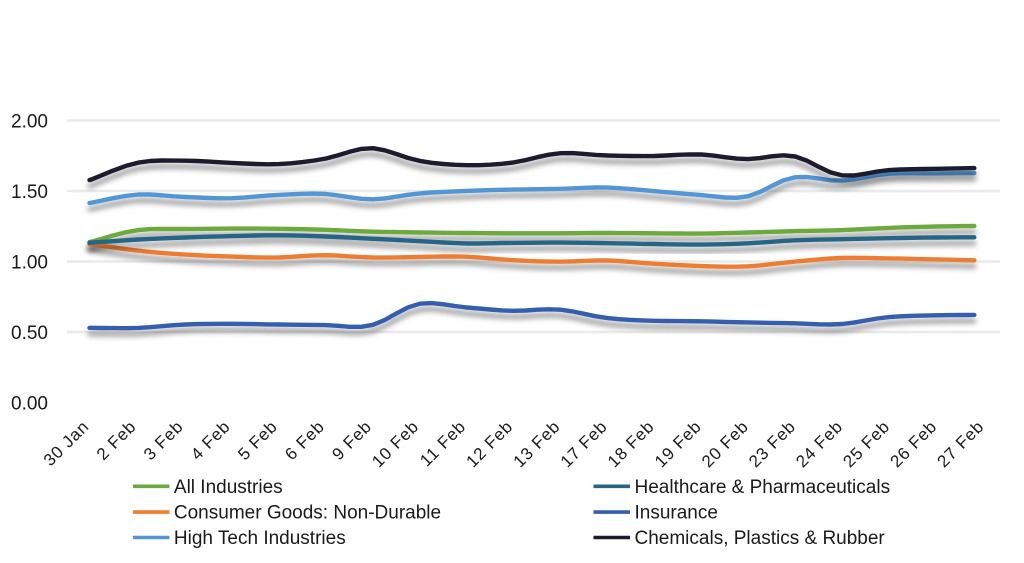  I want to click on svg-text: Healthcare & Pharmaceuticals, so click(763, 487).